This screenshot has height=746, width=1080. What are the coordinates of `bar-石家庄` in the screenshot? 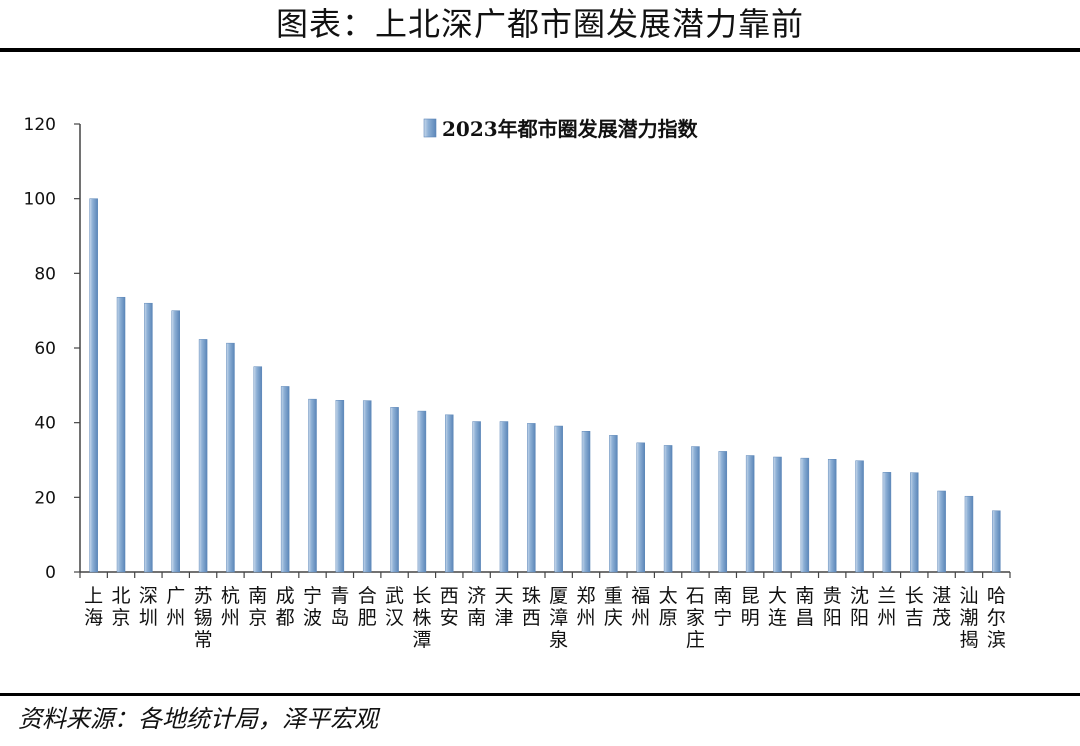 It's located at (695, 509).